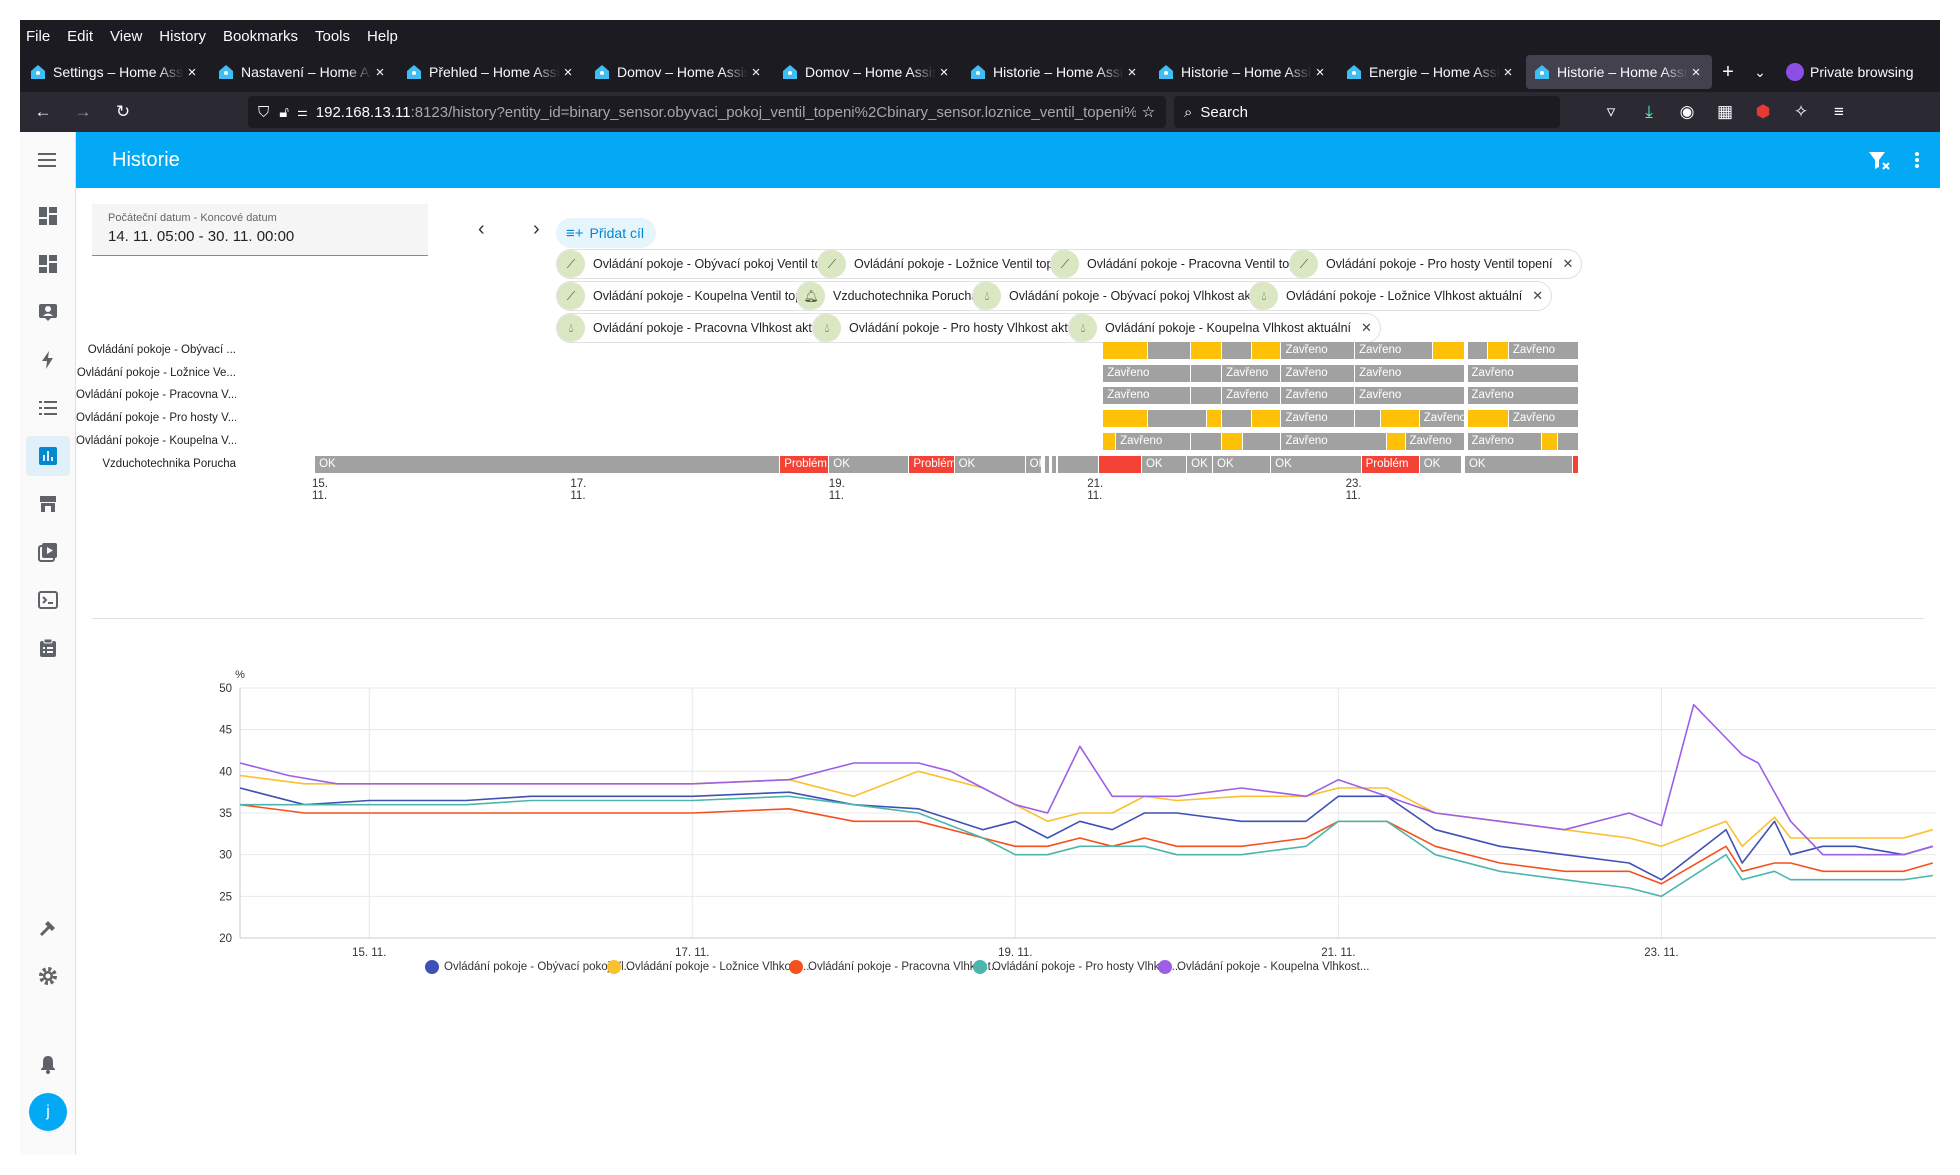  Describe the element at coordinates (48, 1064) in the screenshot. I see `notifications-bell-icon` at that location.